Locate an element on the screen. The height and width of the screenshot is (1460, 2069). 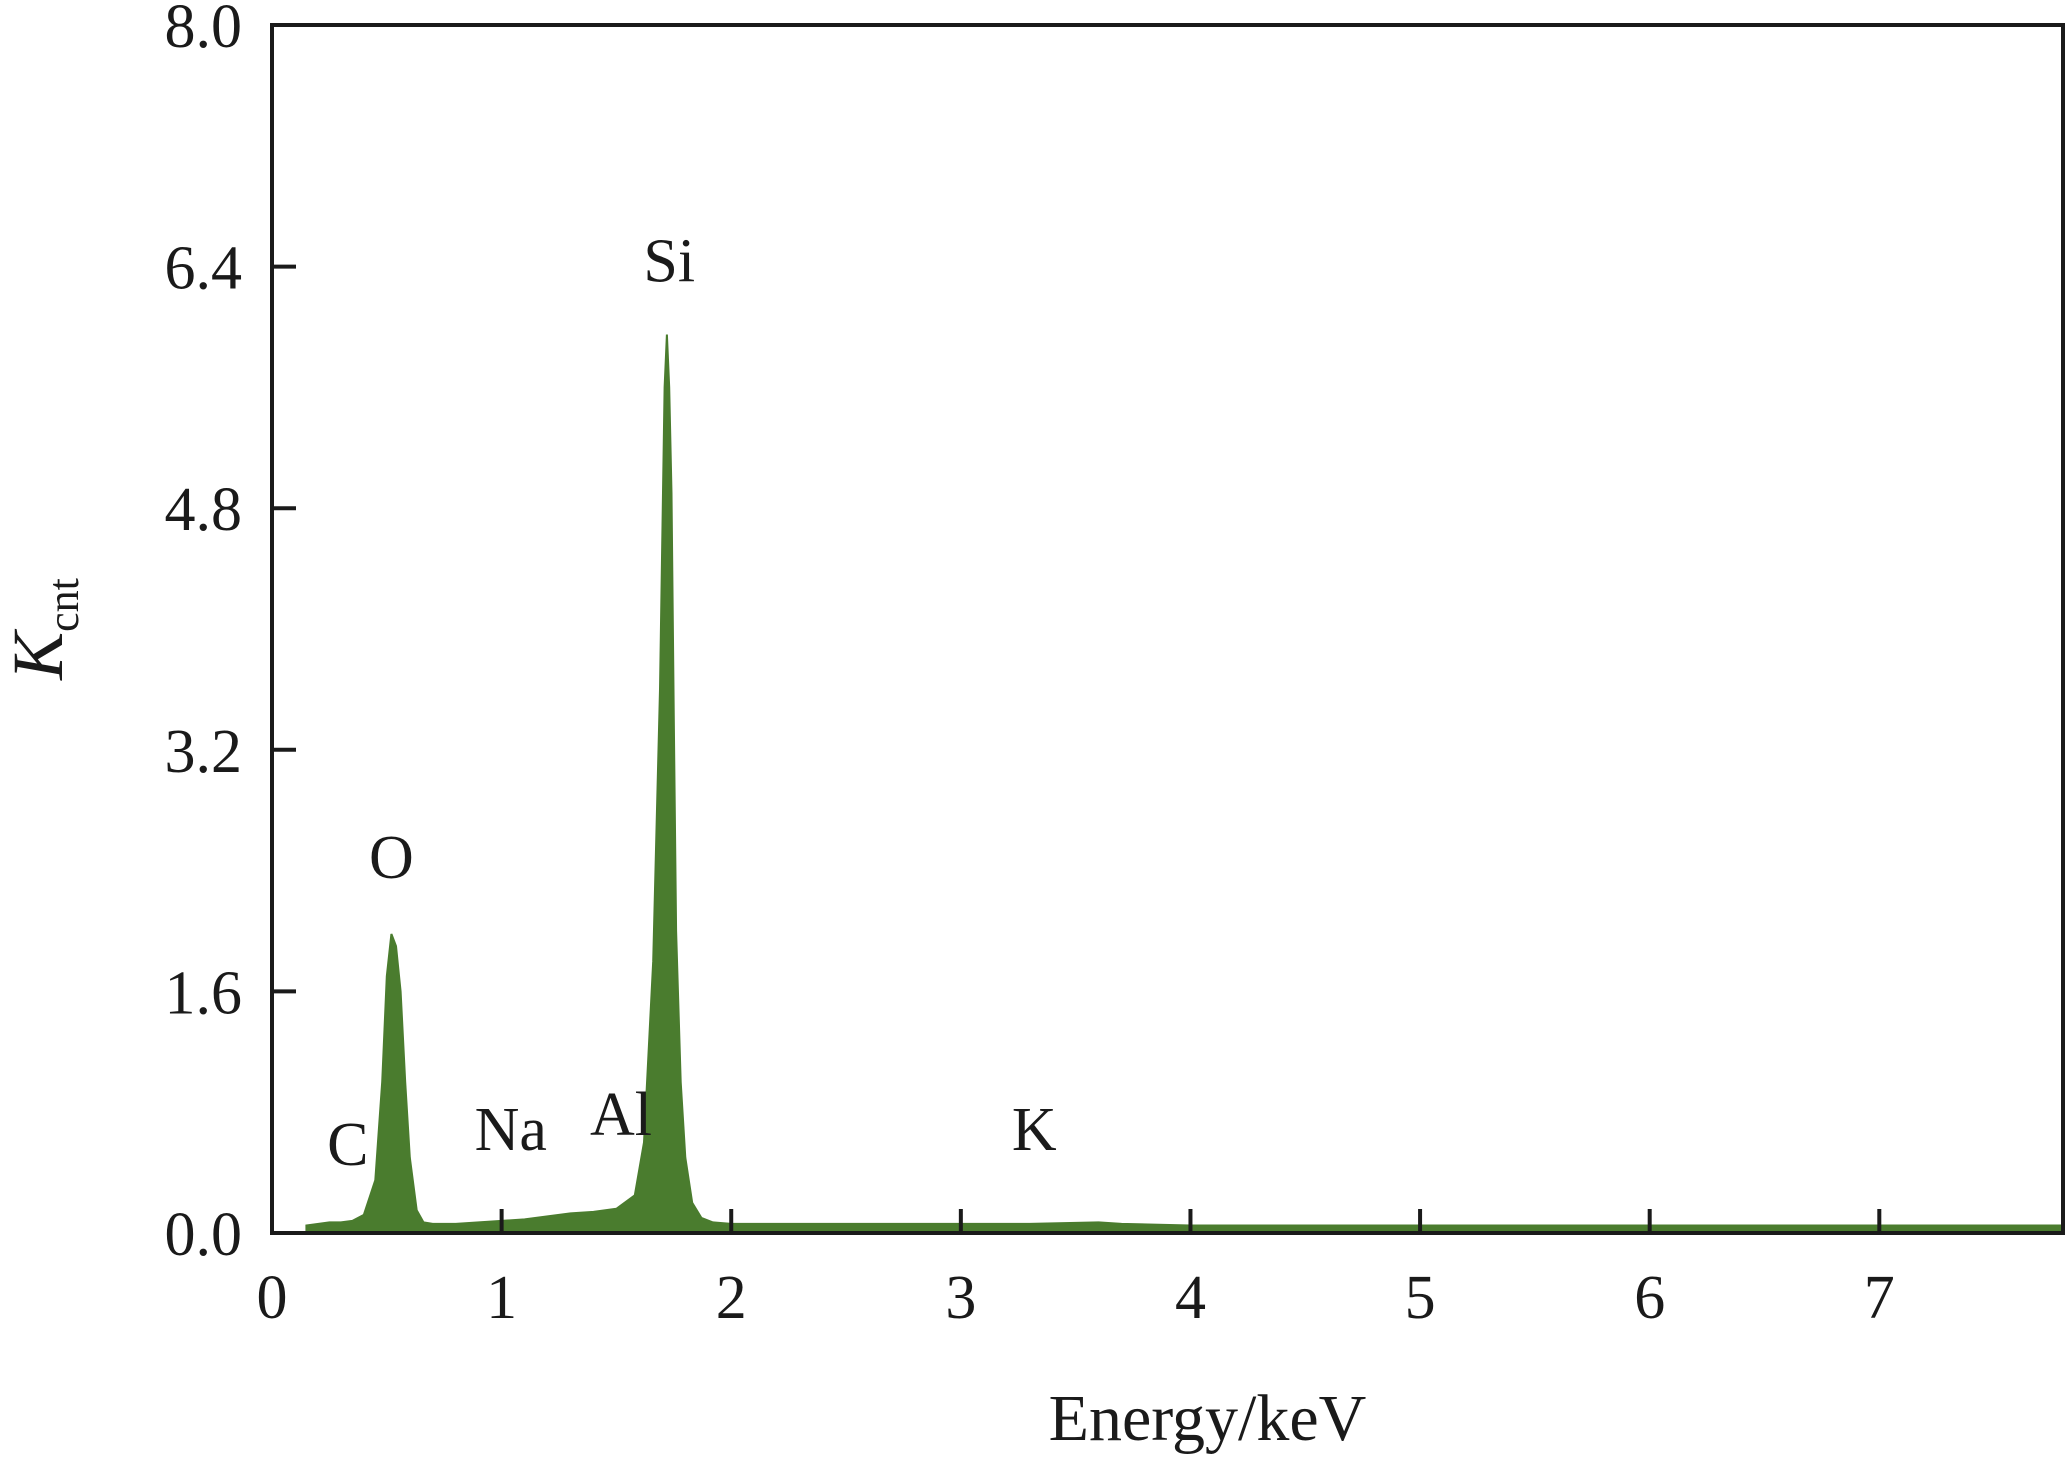
y-axis-title: Kcnt is located at coordinates (44, 629).